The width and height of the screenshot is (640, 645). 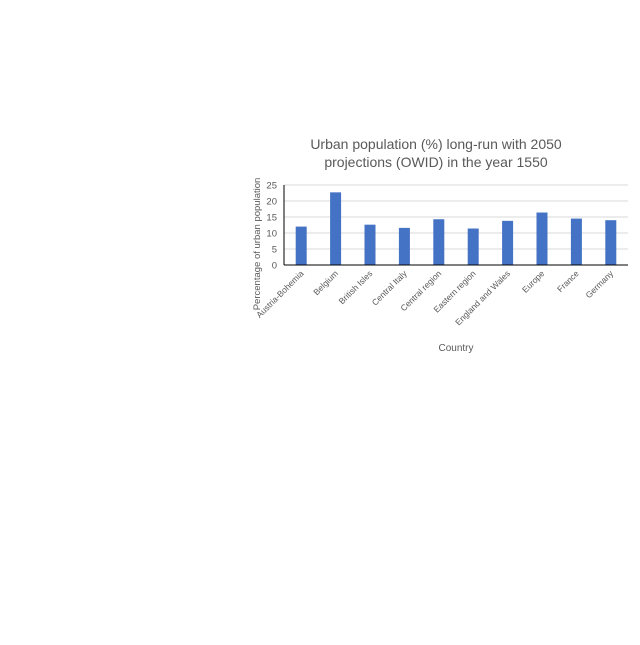 I want to click on bar-central-italy, so click(x=404, y=246).